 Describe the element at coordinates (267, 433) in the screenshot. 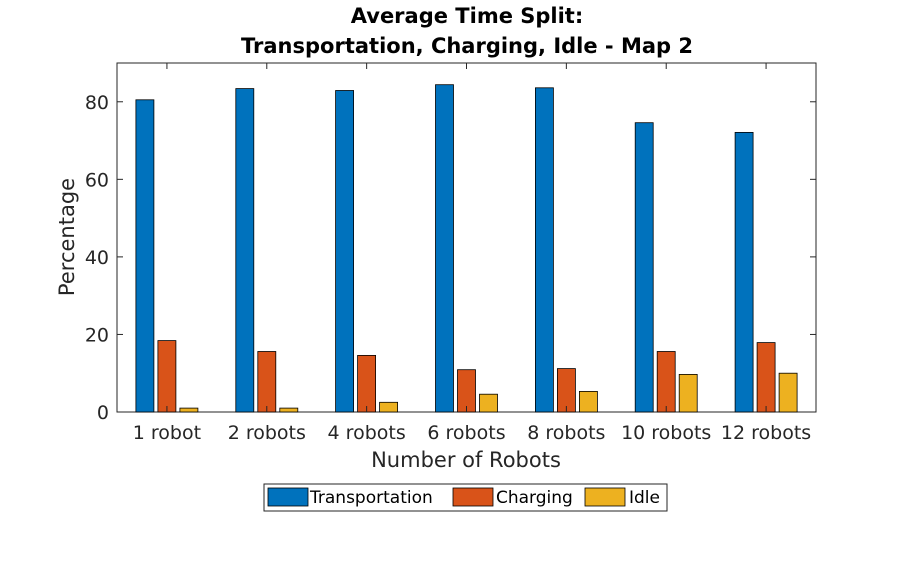

I see `x-tick-label-2: 2 robots` at that location.